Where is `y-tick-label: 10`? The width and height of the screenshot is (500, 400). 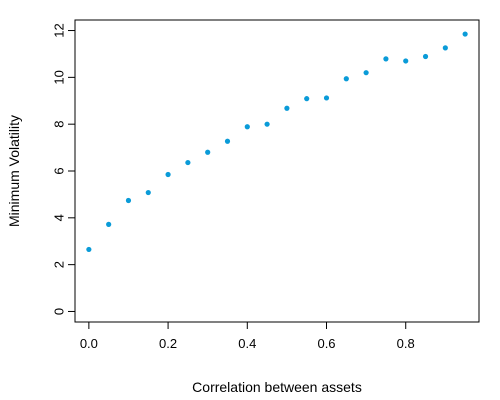
y-tick-label: 10 is located at coordinates (58, 77).